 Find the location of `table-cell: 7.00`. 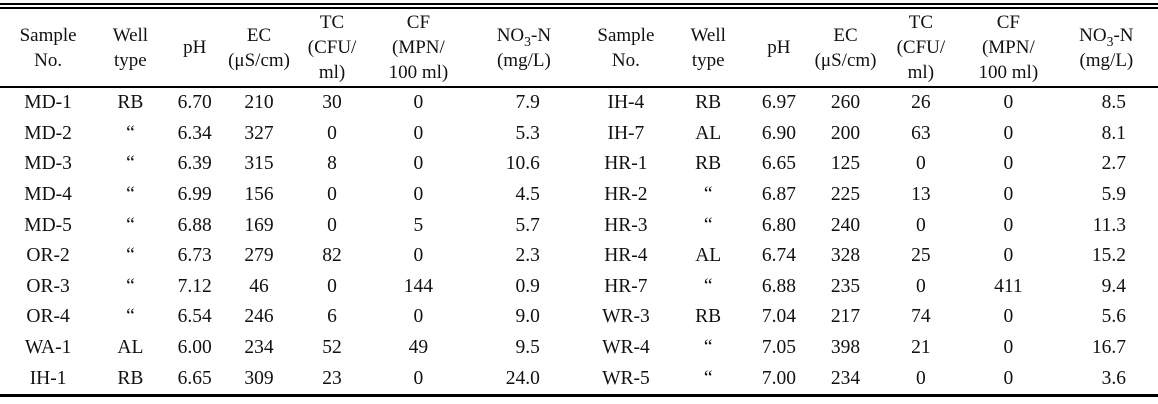

table-cell: 7.00 is located at coordinates (778, 378).